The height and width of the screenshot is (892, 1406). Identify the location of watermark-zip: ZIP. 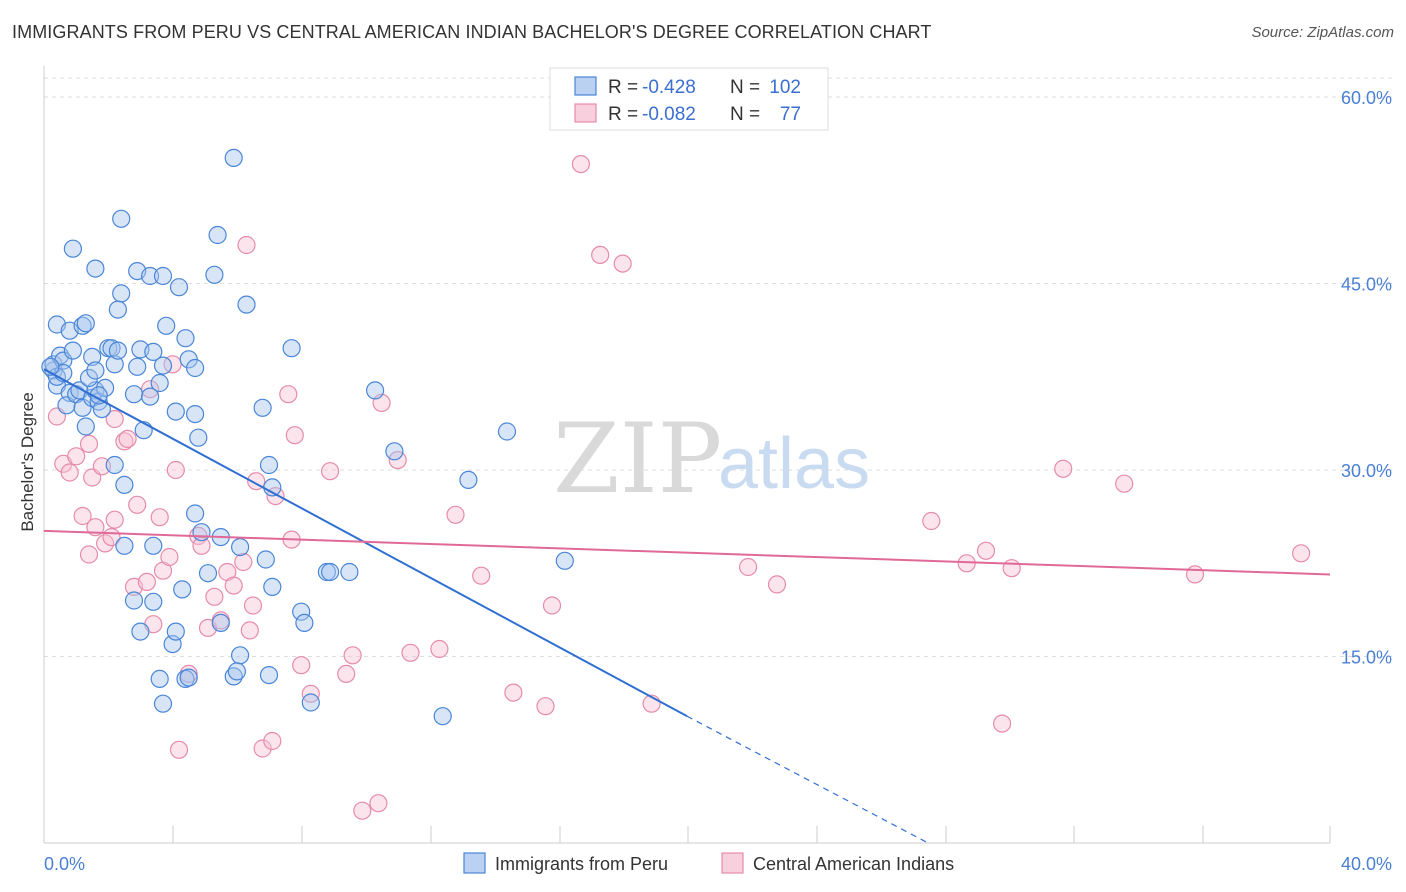
(637, 459).